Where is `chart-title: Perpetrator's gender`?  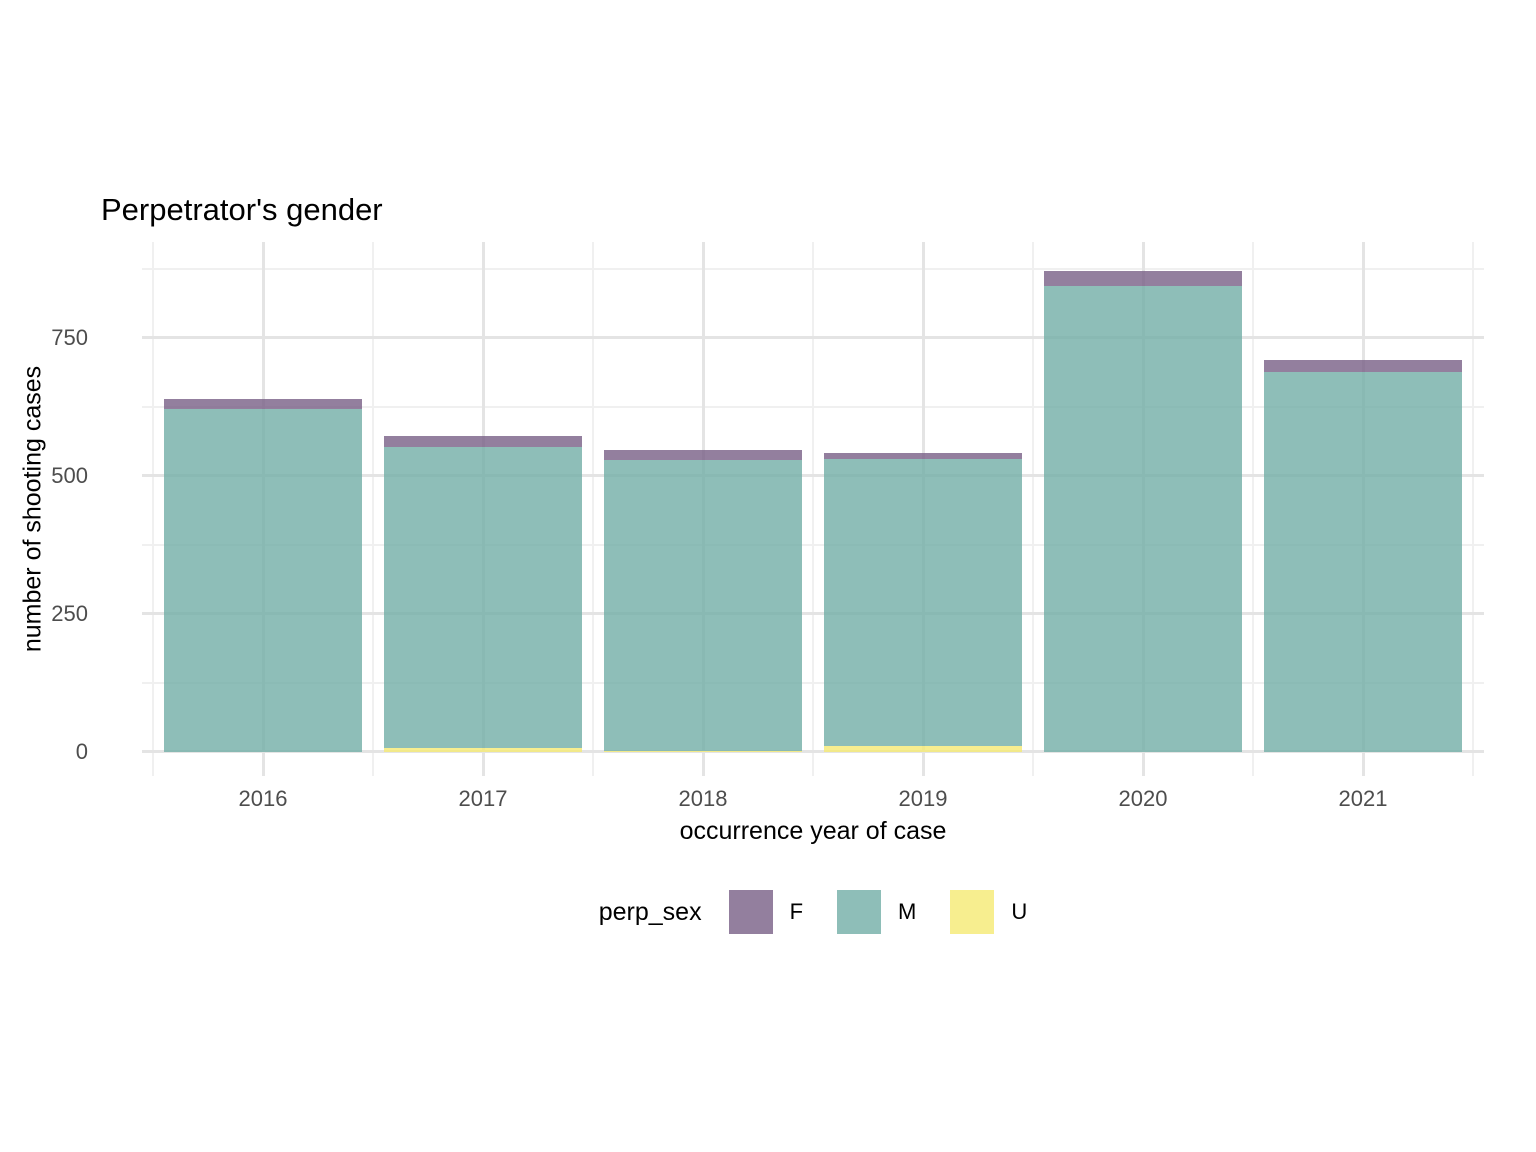
chart-title: Perpetrator's gender is located at coordinates (242, 209).